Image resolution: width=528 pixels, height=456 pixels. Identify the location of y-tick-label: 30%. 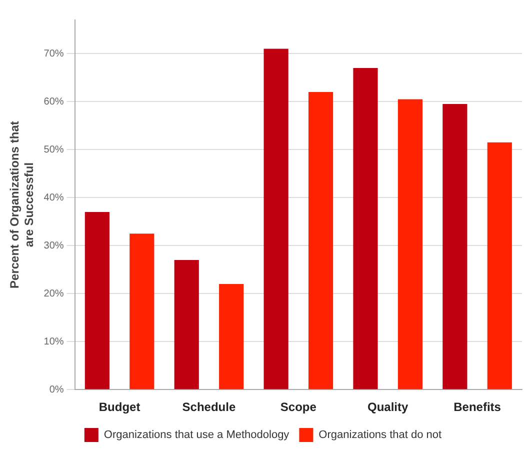
(54, 246).